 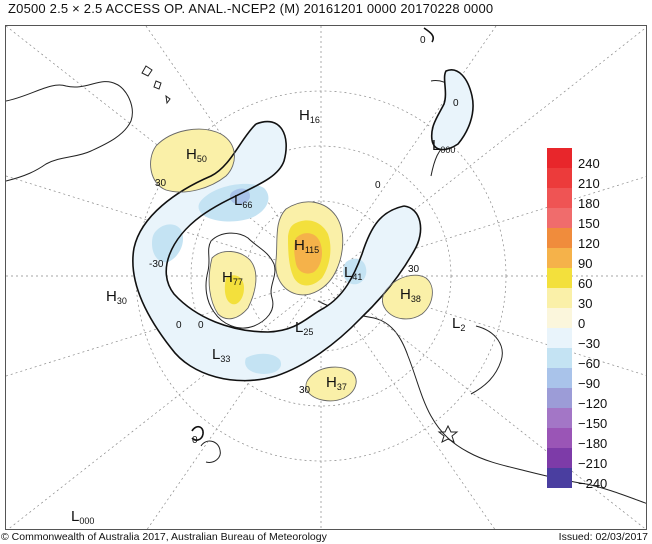 I want to click on legend-item: 0, so click(x=587, y=319).